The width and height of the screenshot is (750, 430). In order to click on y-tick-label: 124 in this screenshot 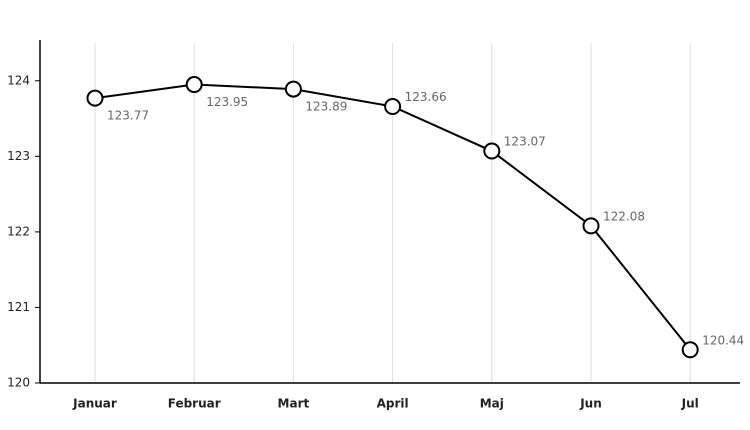, I will do `click(18, 80)`.